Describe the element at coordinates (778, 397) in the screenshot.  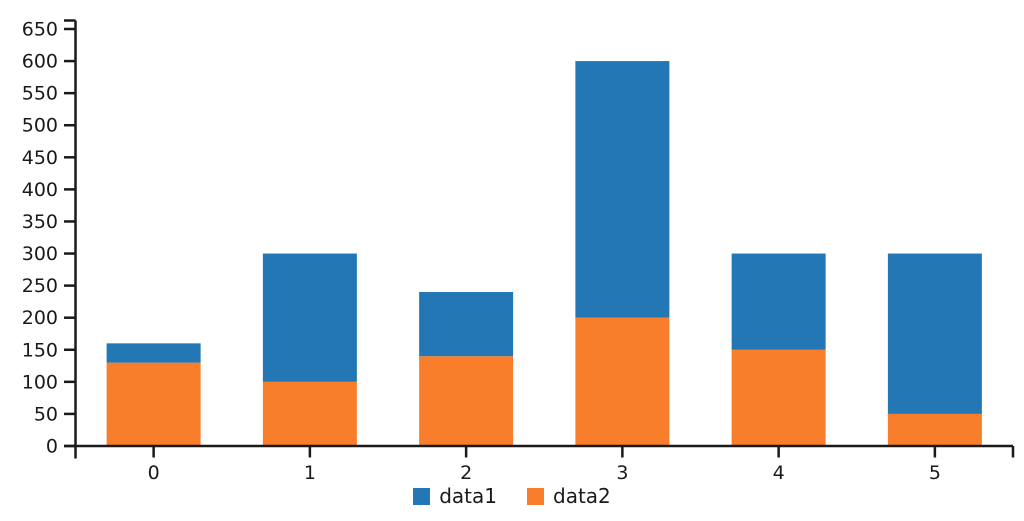
I see `bar-segment-data2-x4` at that location.